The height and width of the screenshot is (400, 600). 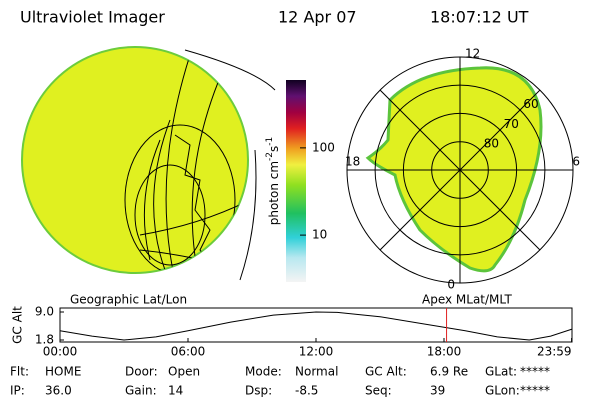 I want to click on field-value: 39, so click(x=437, y=391).